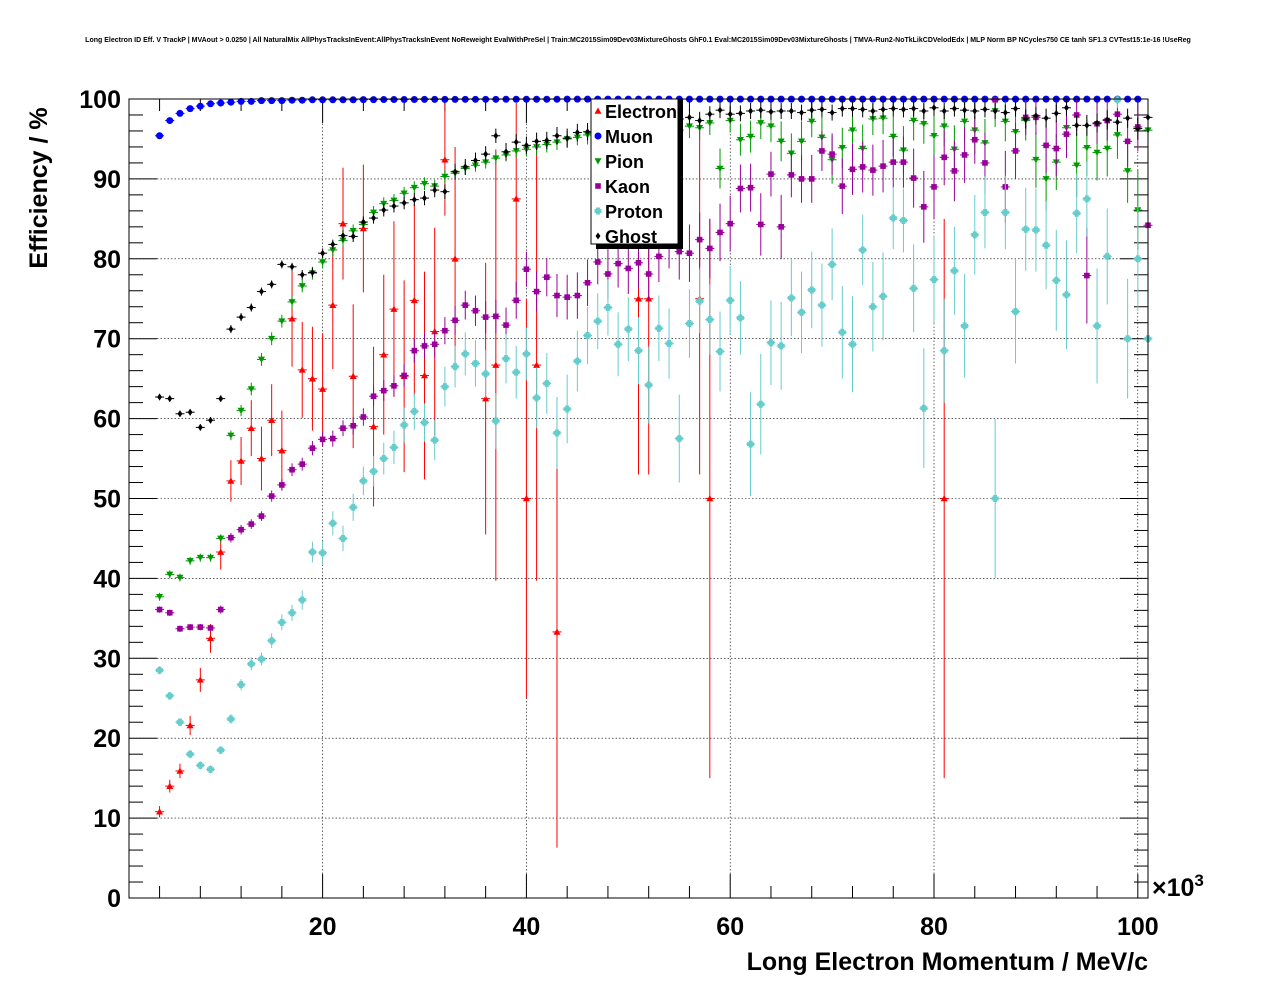  What do you see at coordinates (100, 100) in the screenshot?
I see `y-tick-label: 100` at bounding box center [100, 100].